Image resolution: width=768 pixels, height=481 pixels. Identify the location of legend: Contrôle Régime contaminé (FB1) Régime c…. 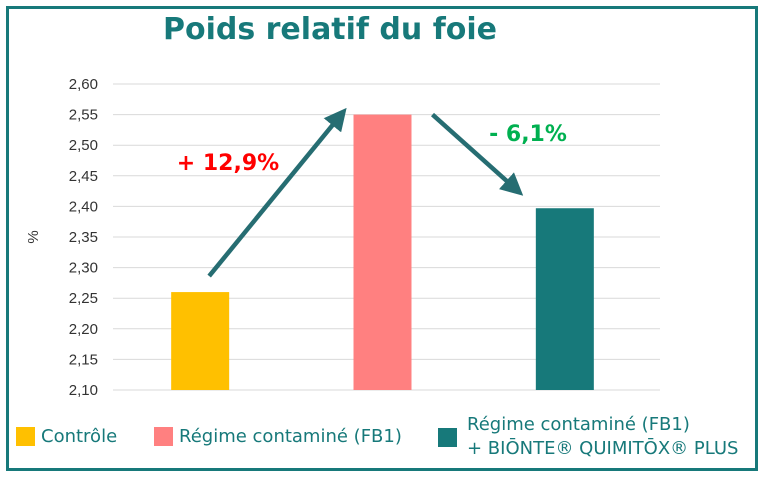
(386, 438).